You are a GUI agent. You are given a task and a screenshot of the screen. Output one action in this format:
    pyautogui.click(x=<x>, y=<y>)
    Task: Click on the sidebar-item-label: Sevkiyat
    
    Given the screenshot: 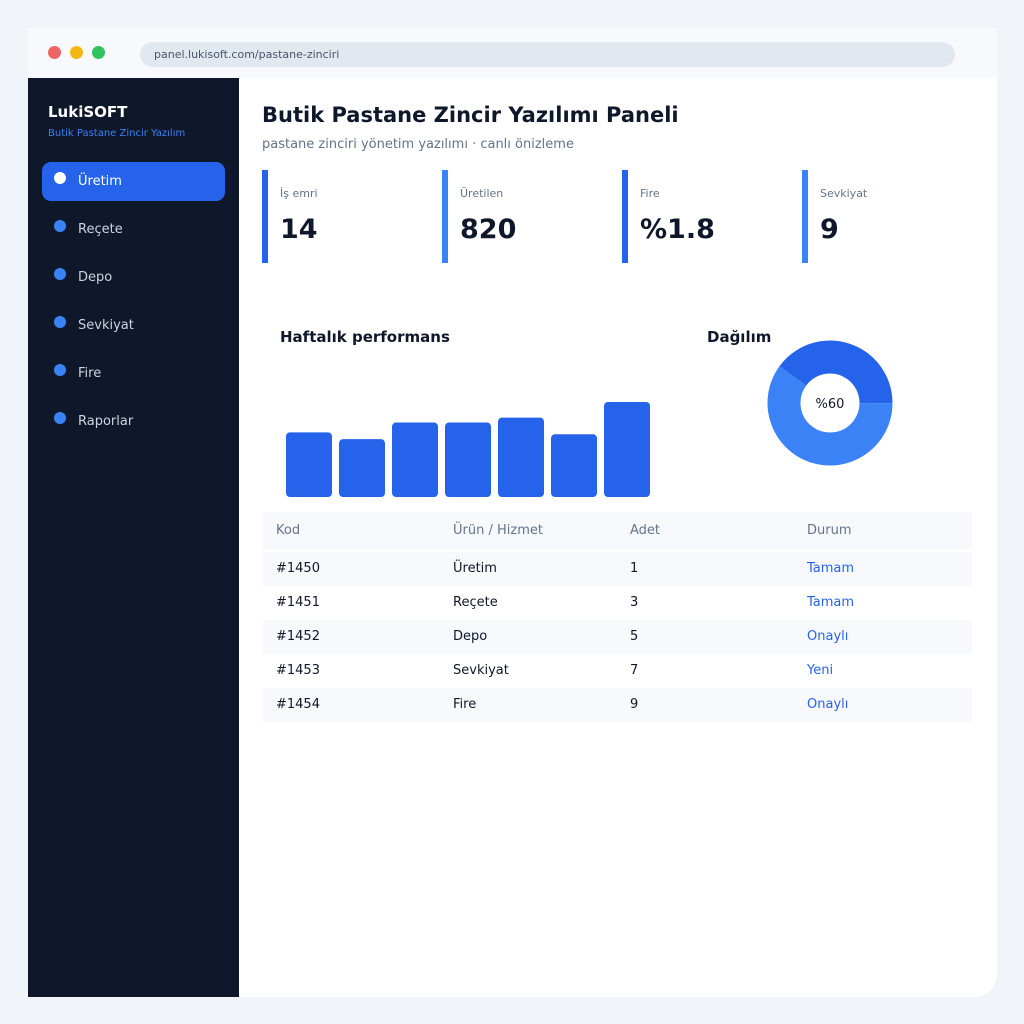 What is the action you would take?
    pyautogui.click(x=106, y=325)
    